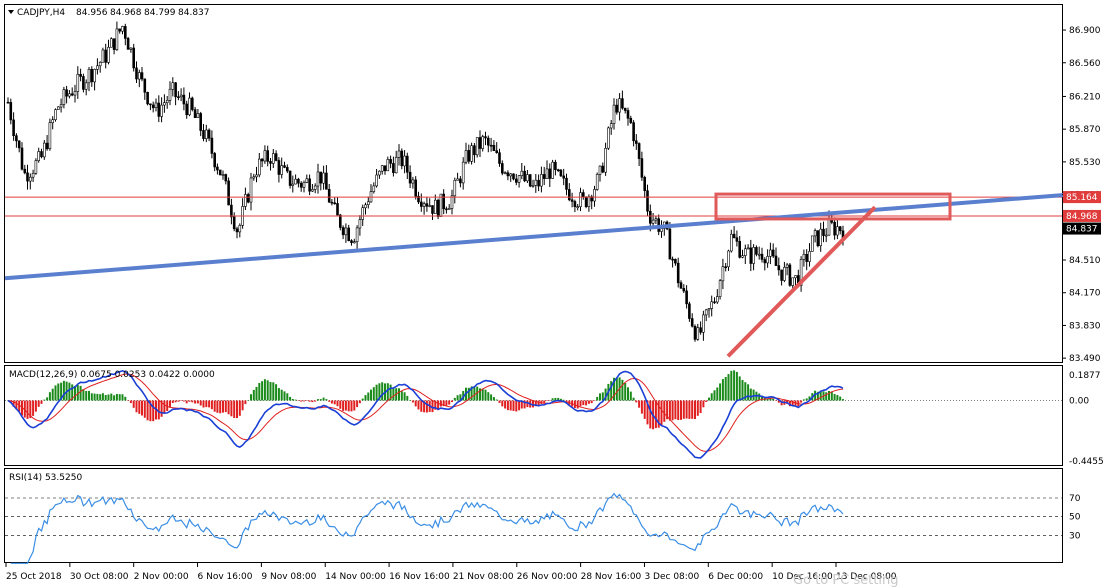 The width and height of the screenshot is (1103, 588). I want to click on symbol-dropdown-icon, so click(11, 12).